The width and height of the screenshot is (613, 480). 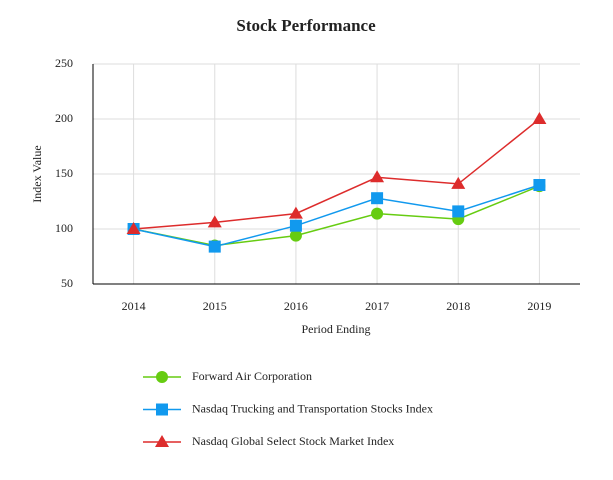 What do you see at coordinates (306, 25) in the screenshot?
I see `chart-title: Stock Performance` at bounding box center [306, 25].